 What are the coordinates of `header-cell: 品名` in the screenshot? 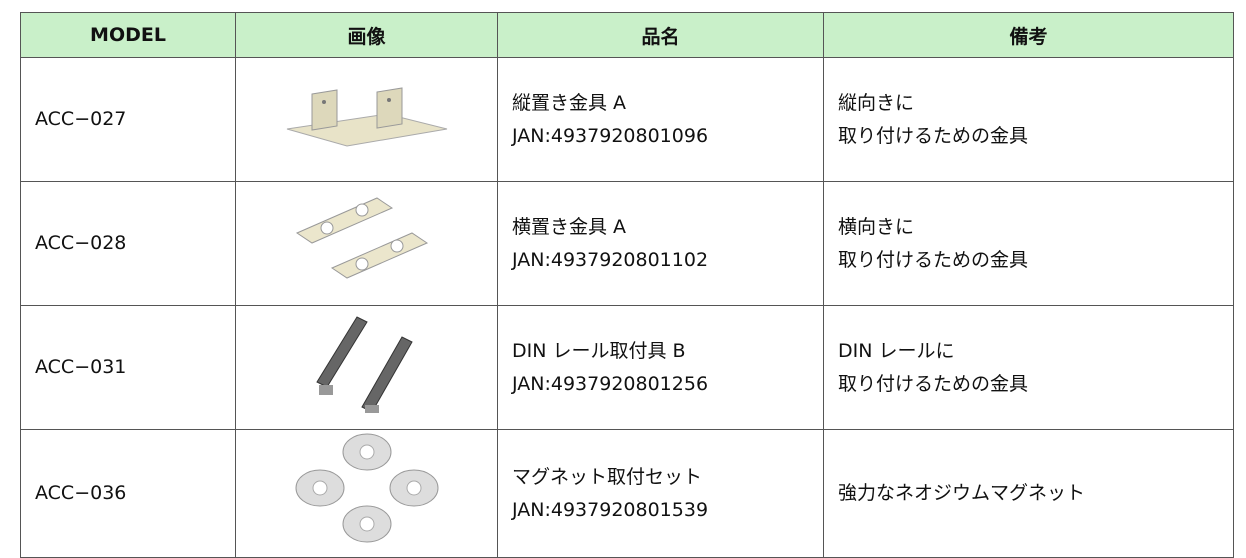 It's located at (660, 35).